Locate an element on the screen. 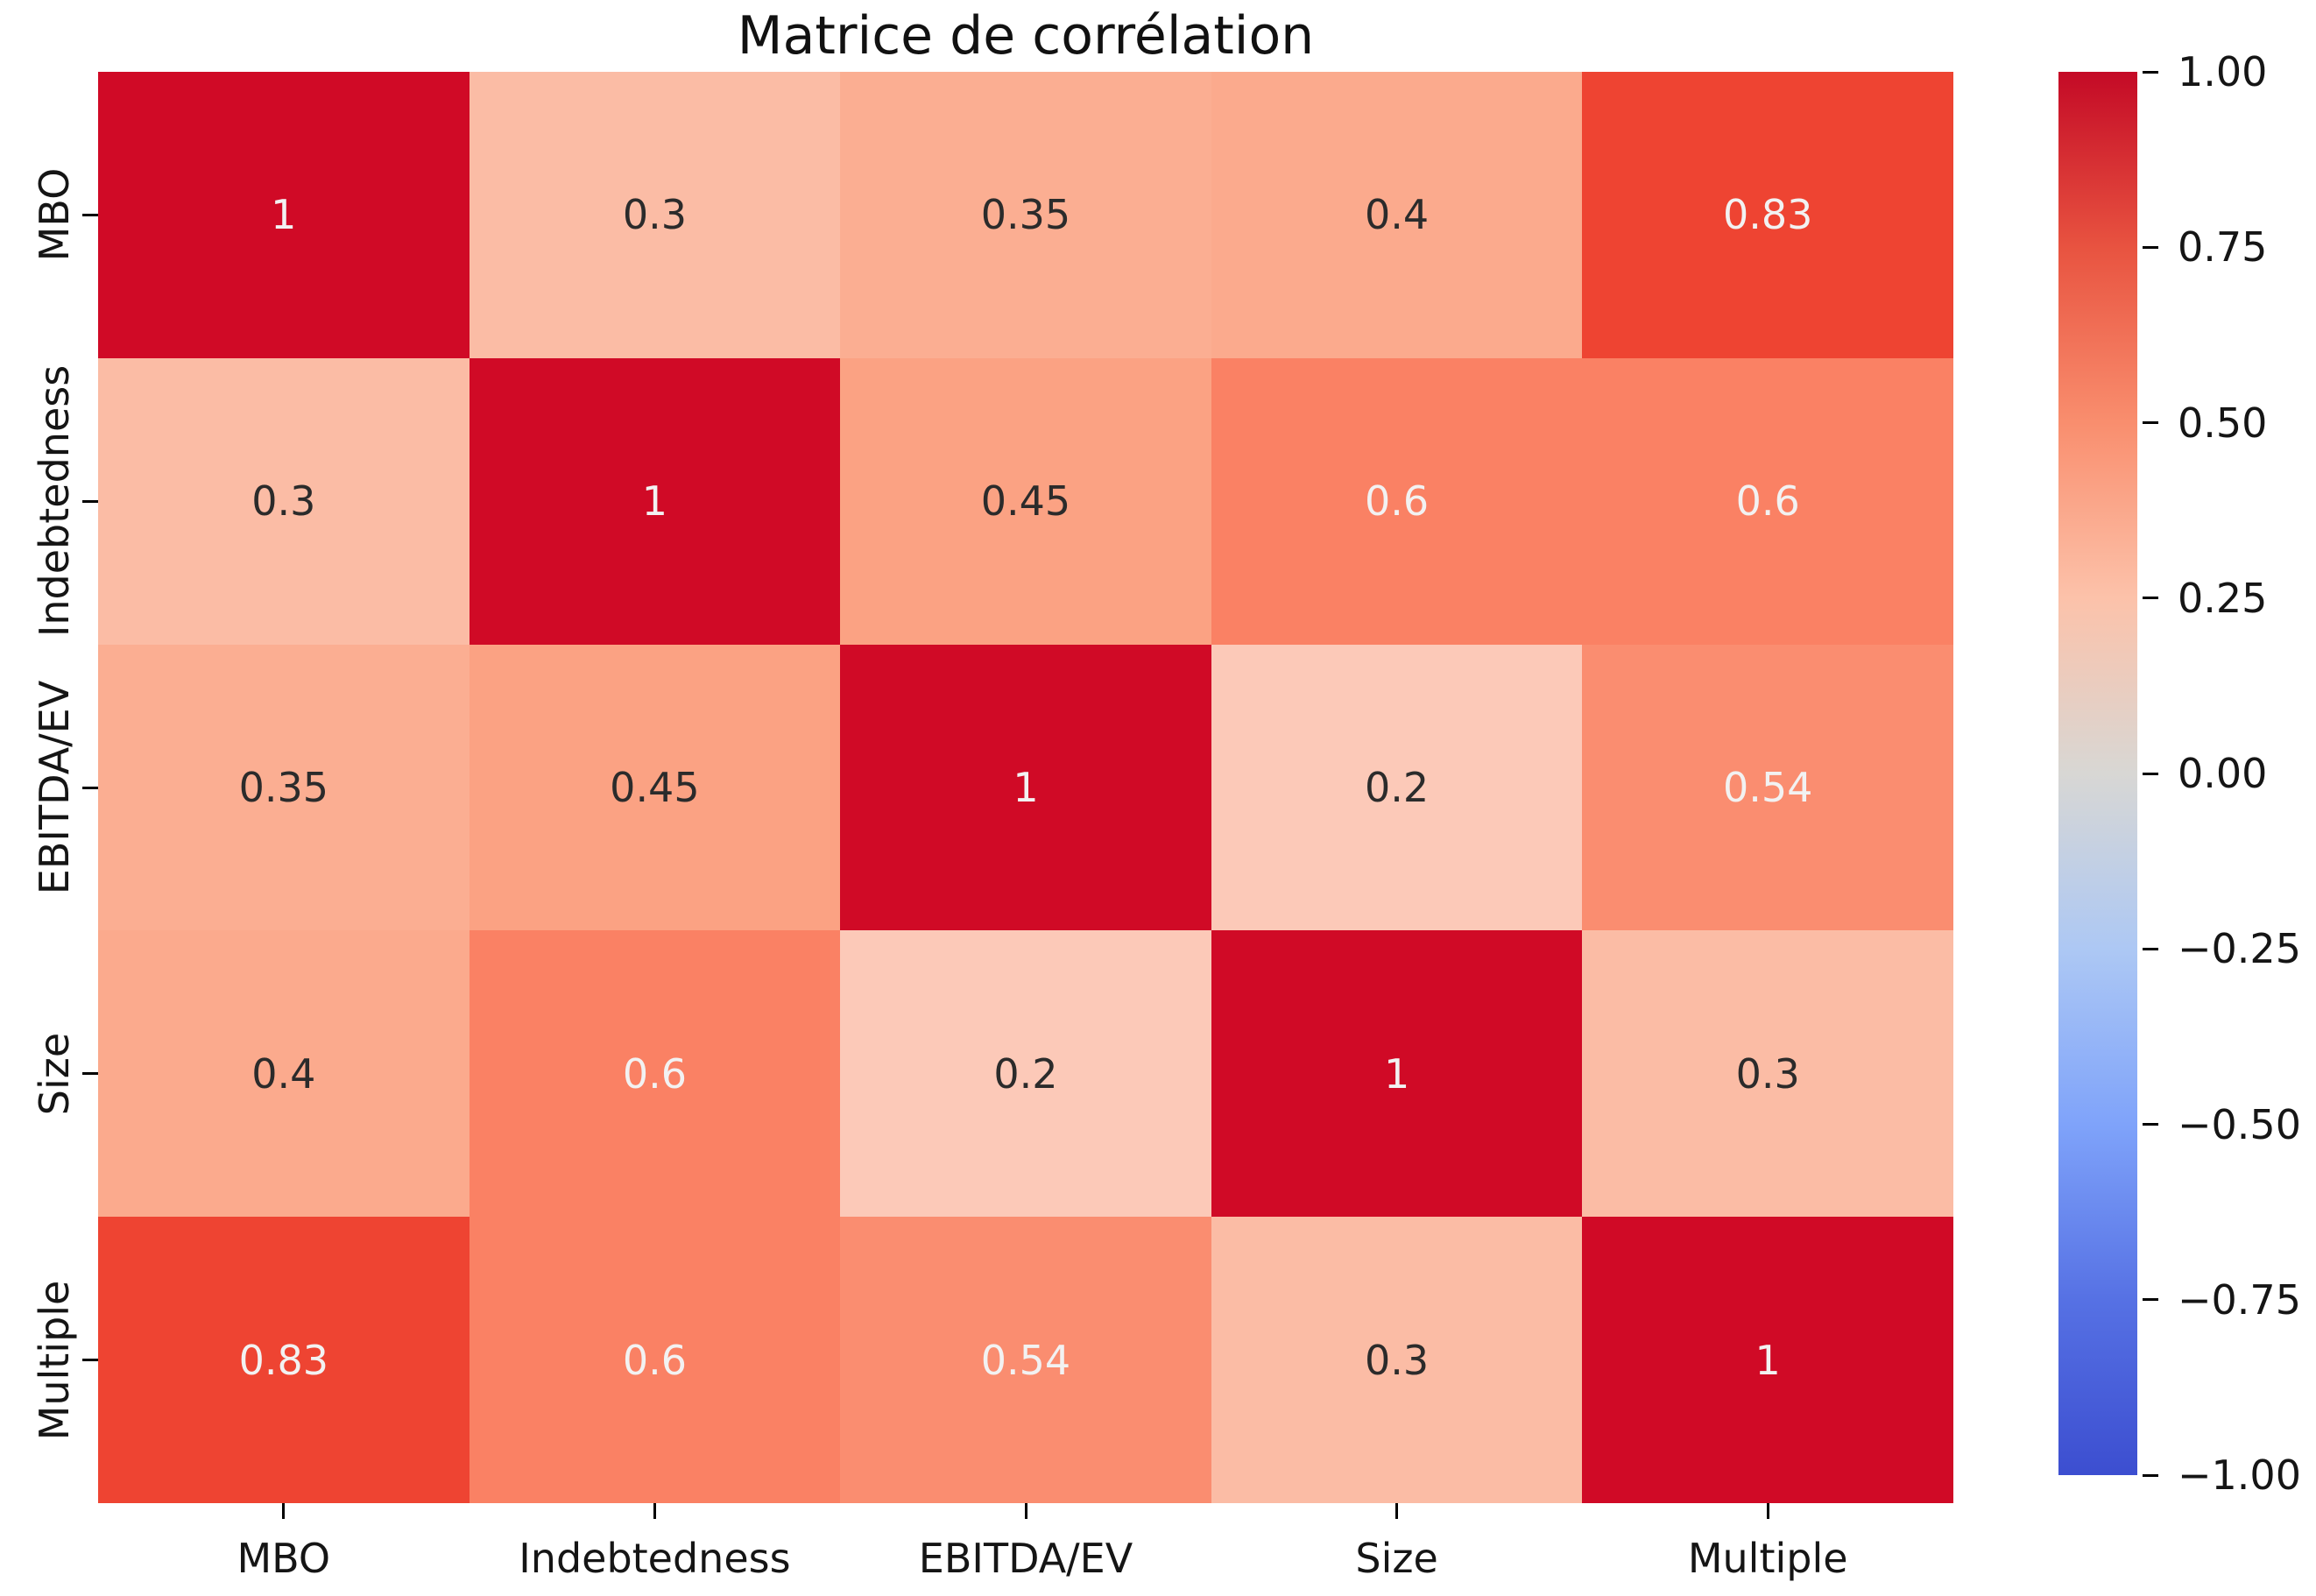 Image resolution: width=2316 pixels, height=1596 pixels. colorbar-tick-label-7: −0.75 is located at coordinates (2239, 1299).